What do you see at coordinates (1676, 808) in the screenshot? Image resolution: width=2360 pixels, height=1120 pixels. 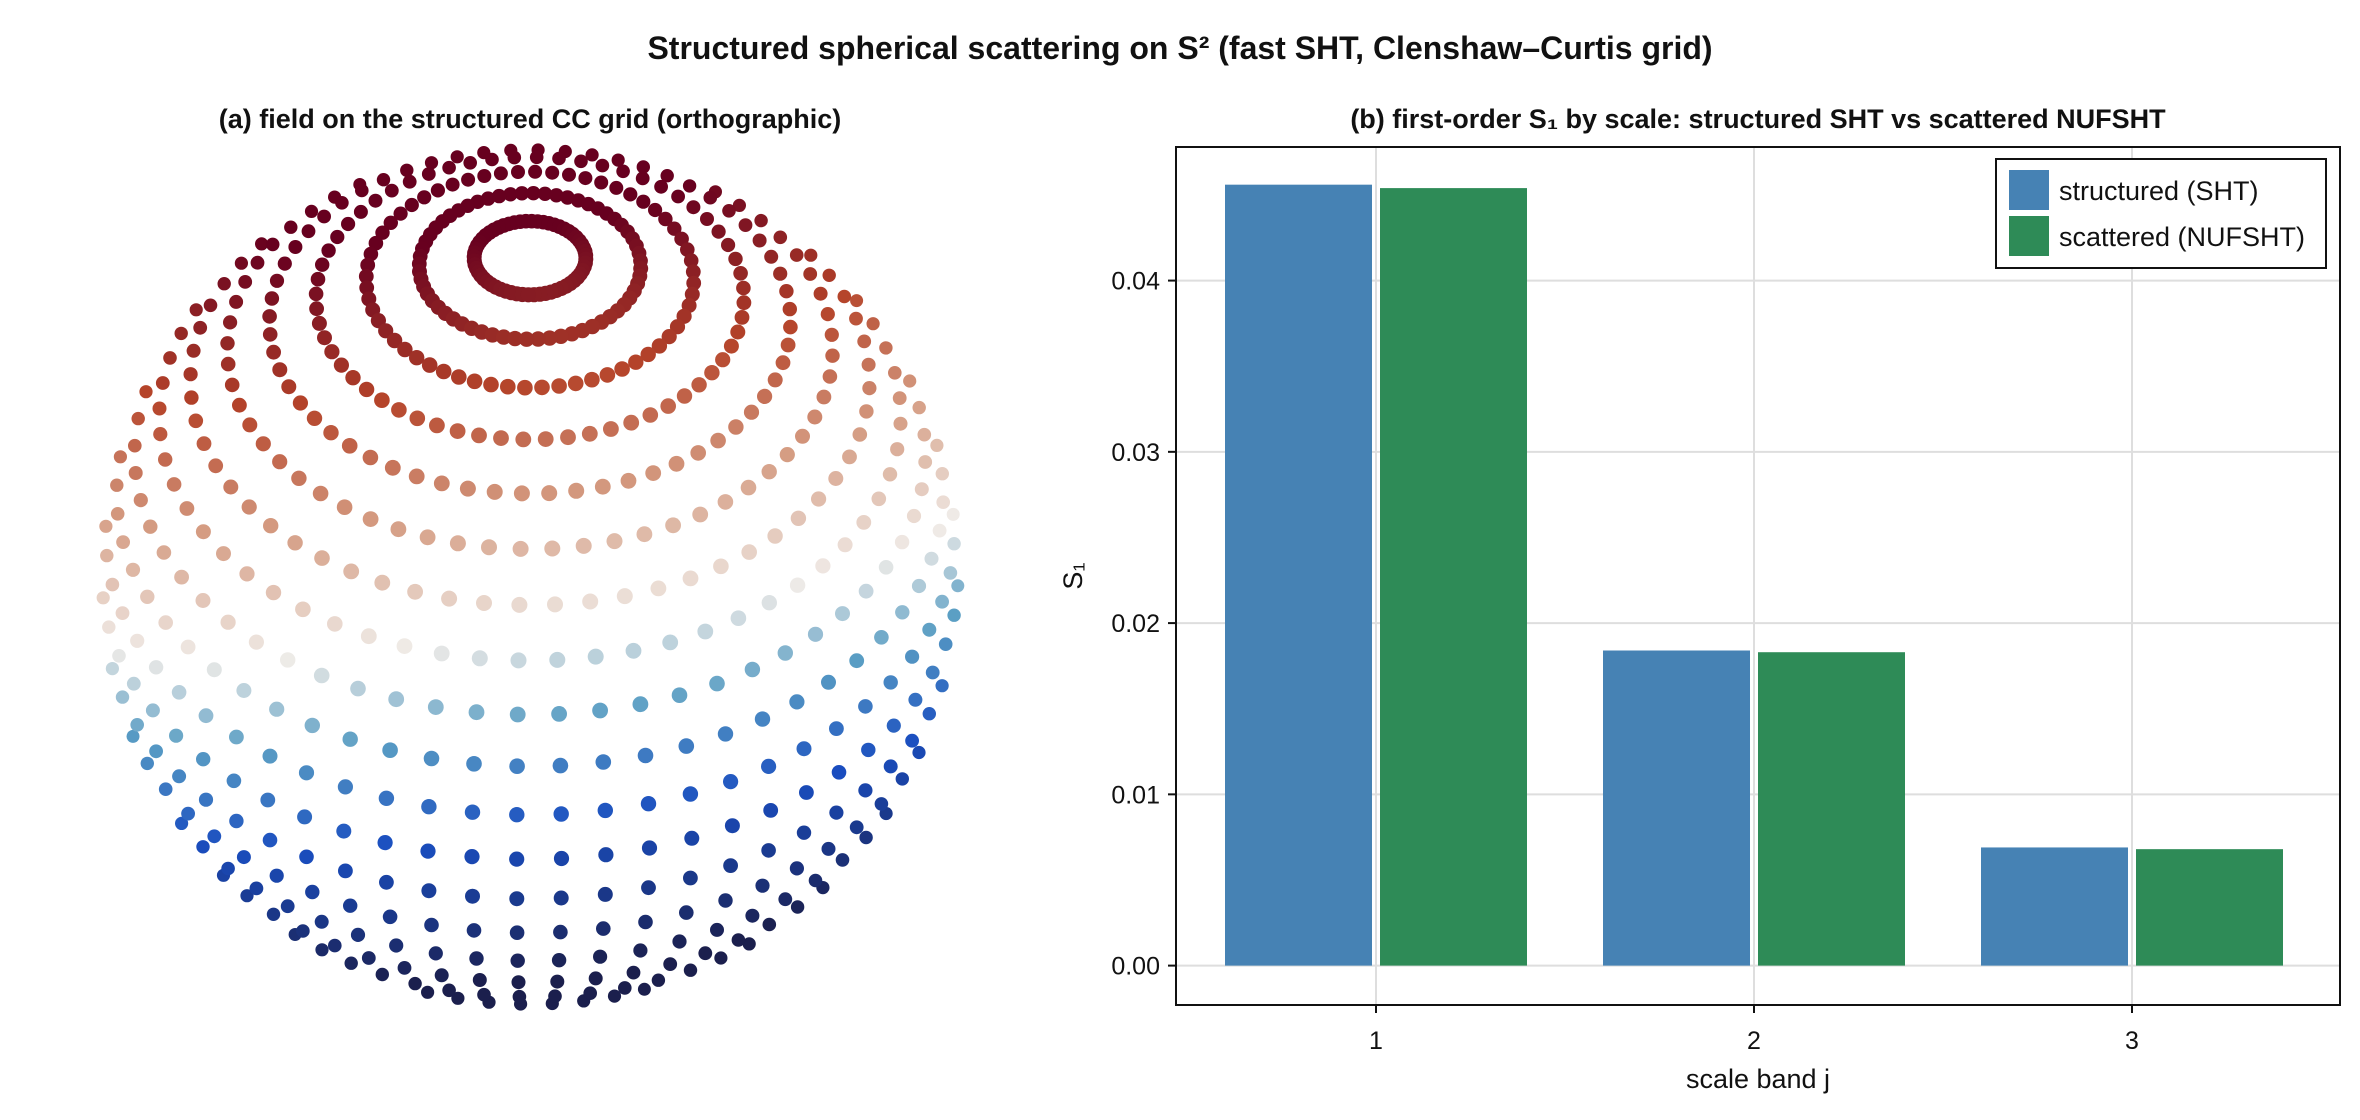 I see `bar-structured-j2` at bounding box center [1676, 808].